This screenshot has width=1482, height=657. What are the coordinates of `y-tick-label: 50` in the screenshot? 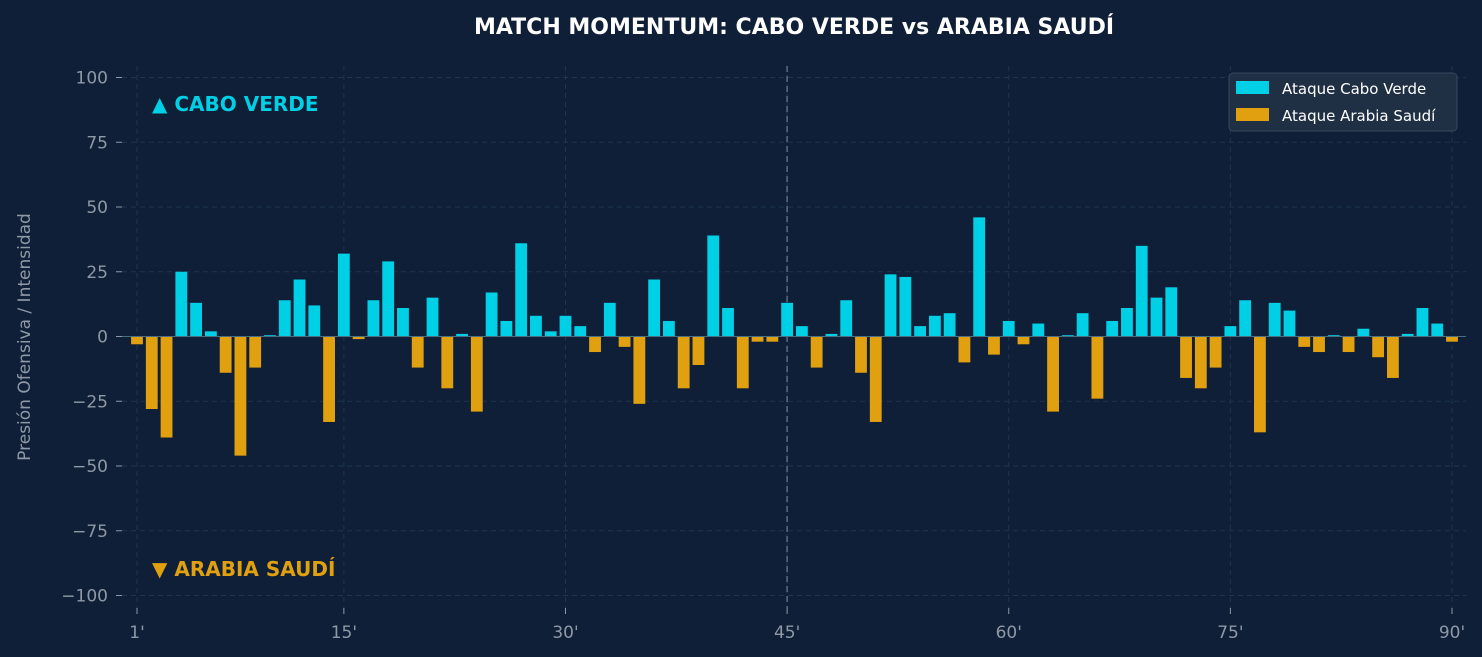 It's located at (97, 208).